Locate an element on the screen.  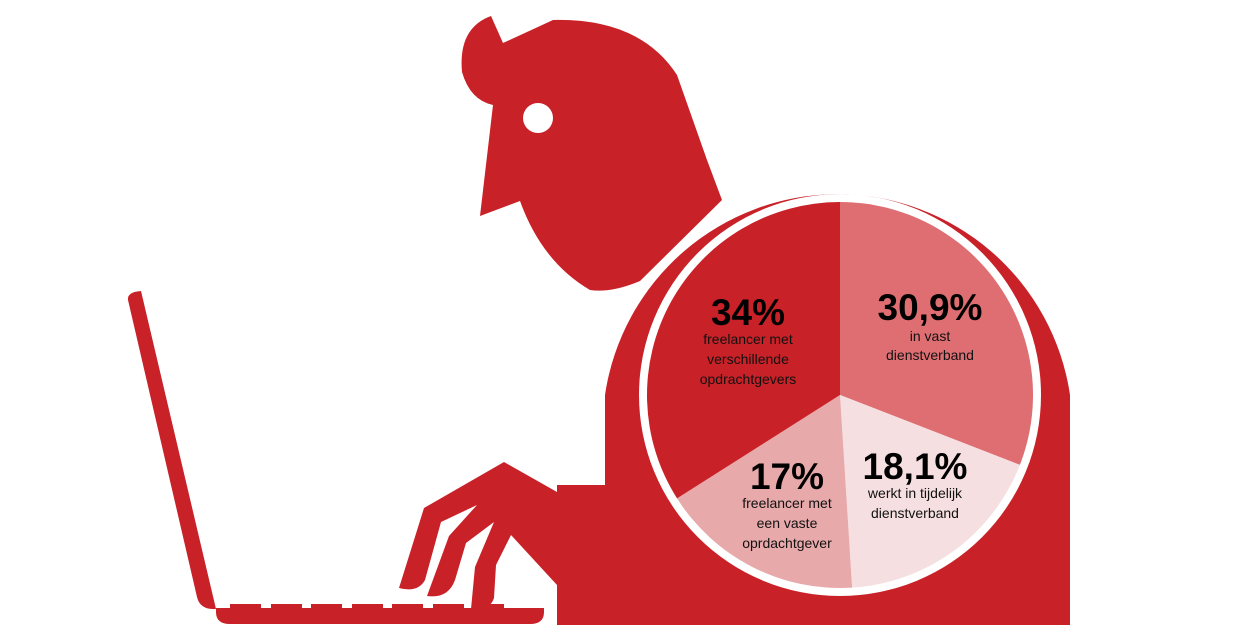
slice-text-2-2: oprdachtgever is located at coordinates (787, 543).